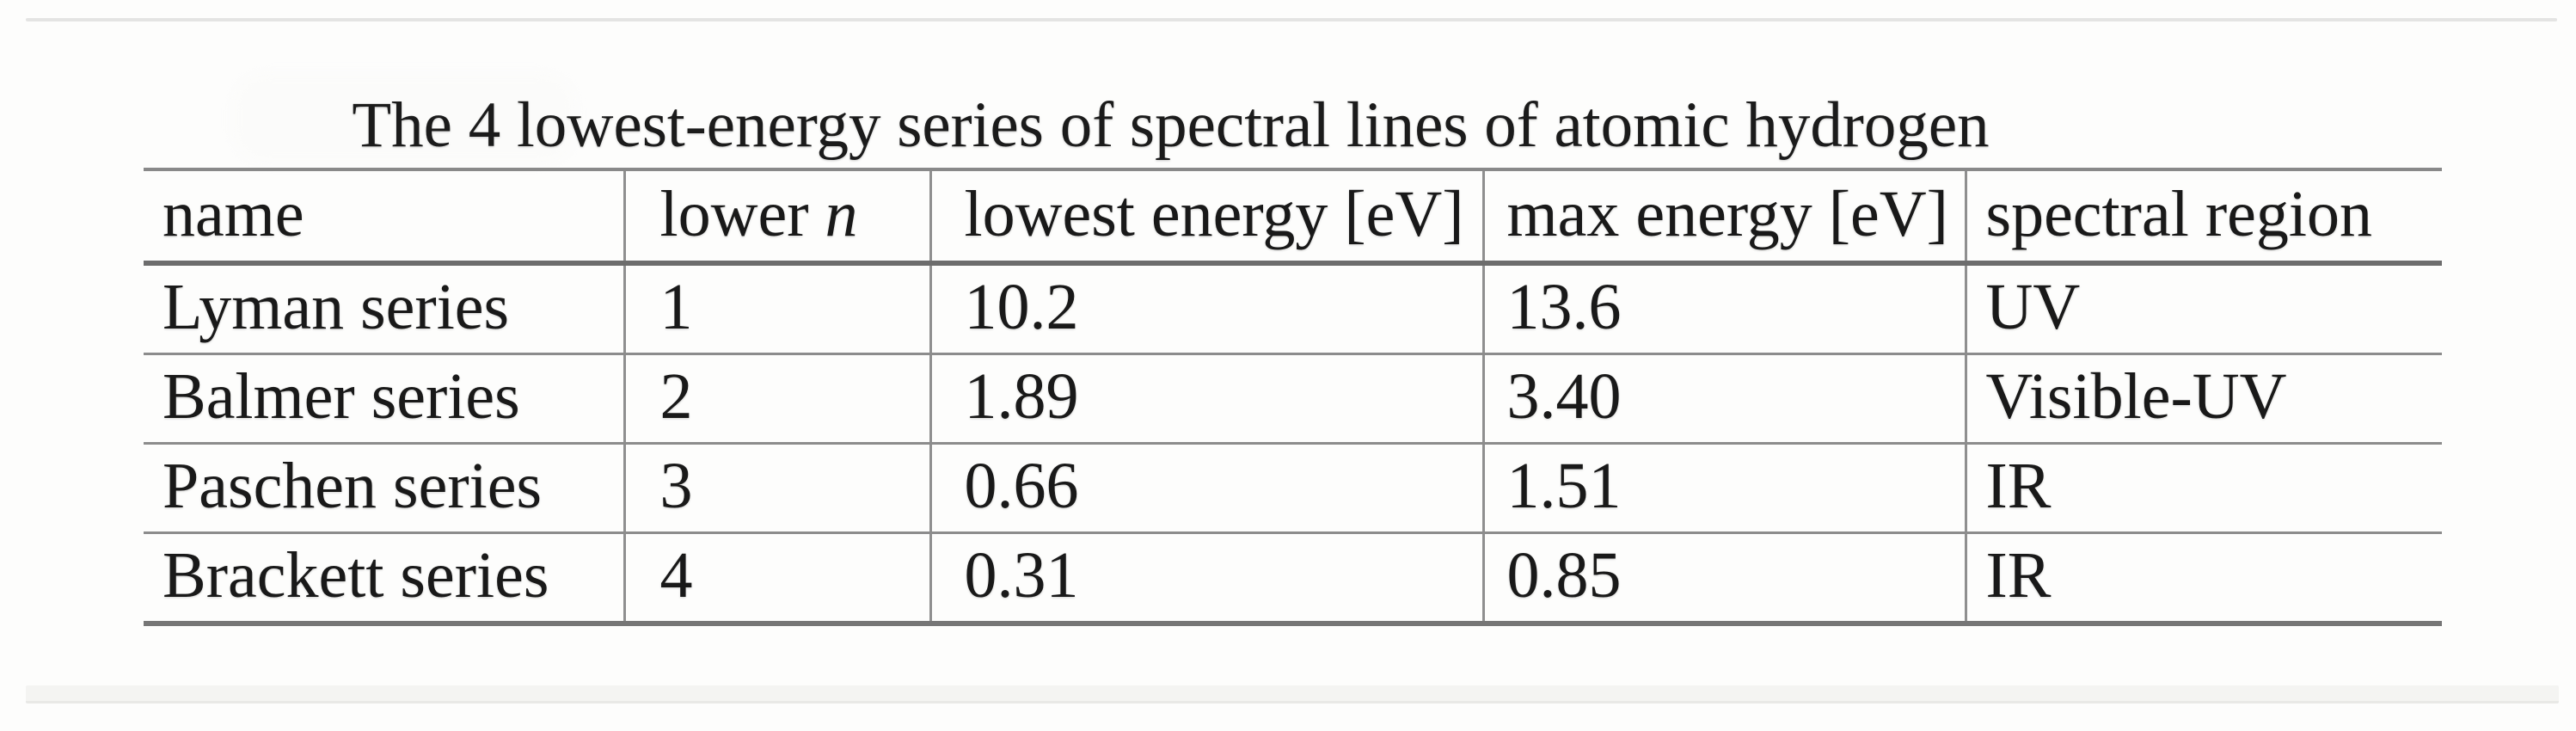 The image size is (2576, 731). I want to click on cell-lowest-energy: 0.66, so click(1206, 488).